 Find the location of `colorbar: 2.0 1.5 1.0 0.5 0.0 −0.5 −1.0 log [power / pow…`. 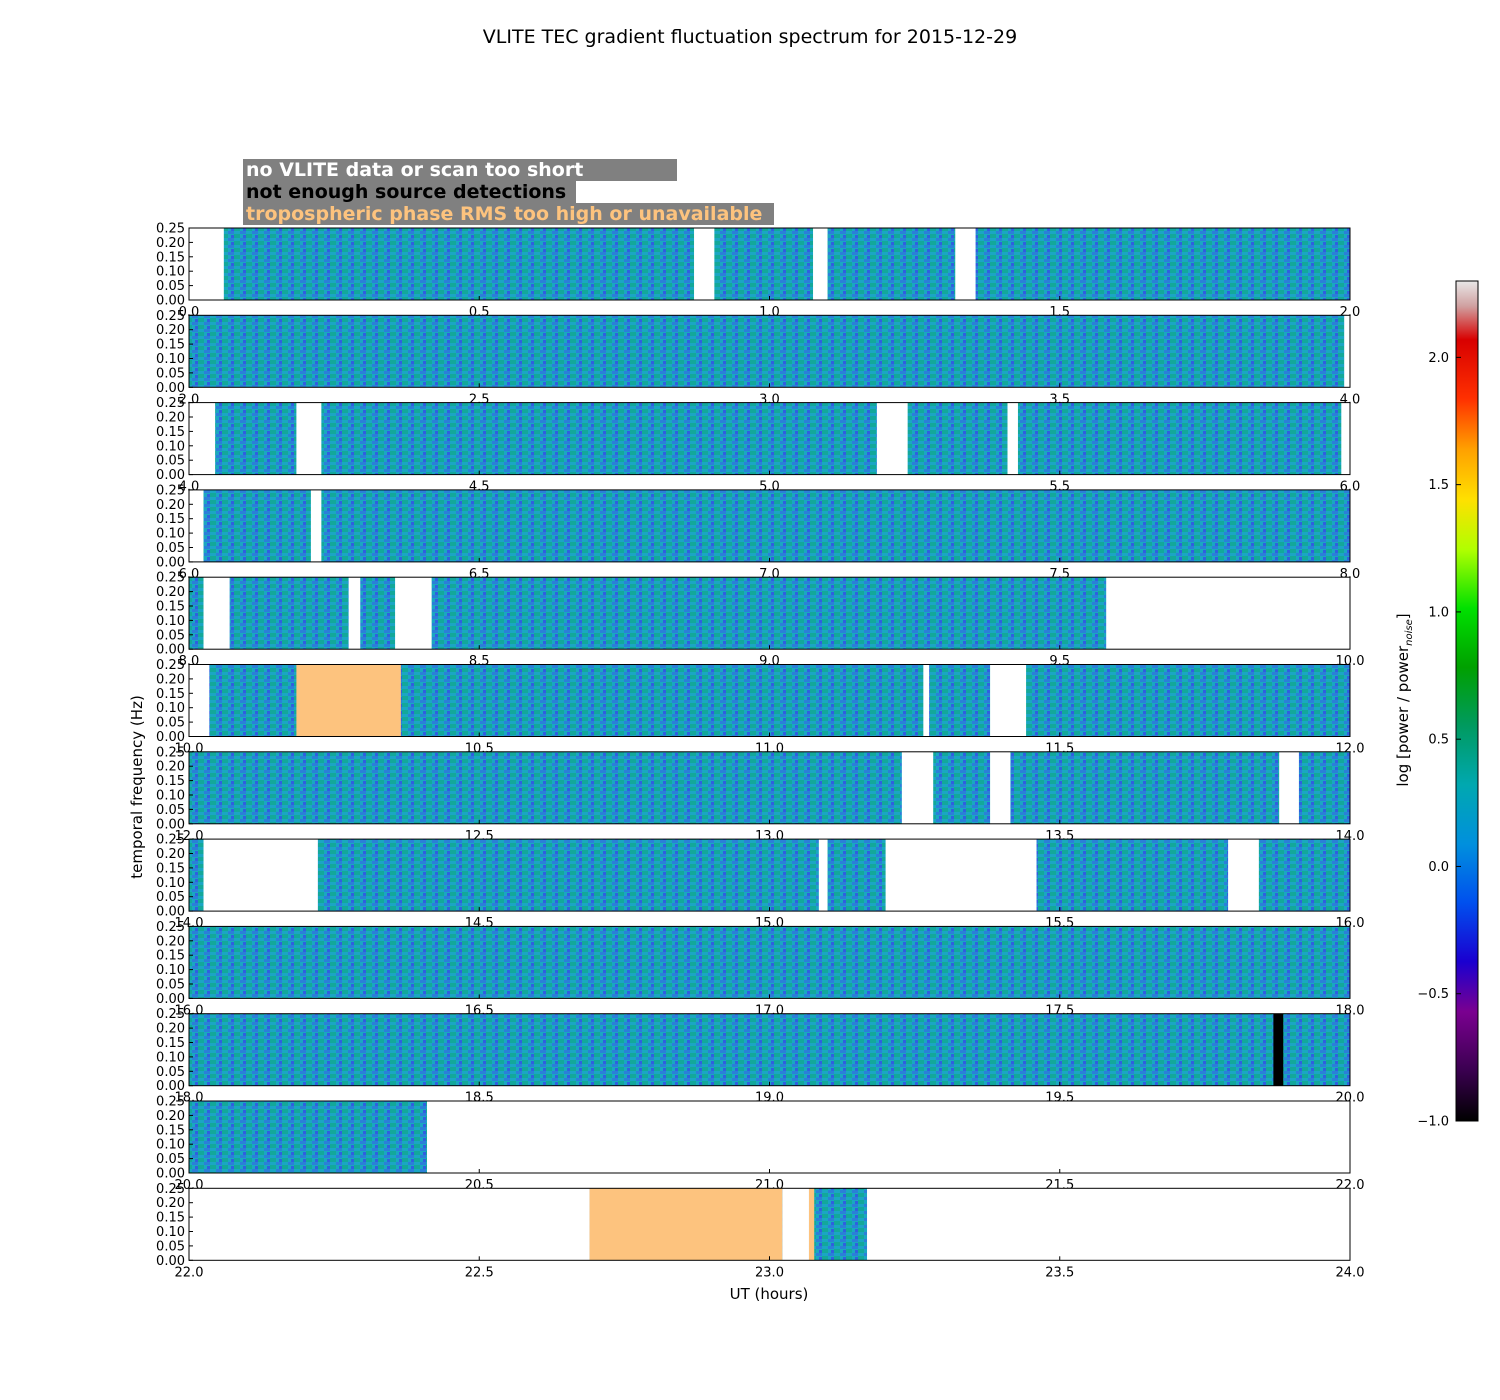

colorbar: 2.0 1.5 1.0 0.5 0.0 −0.5 −1.0 log [power / pow… is located at coordinates (1436, 705).